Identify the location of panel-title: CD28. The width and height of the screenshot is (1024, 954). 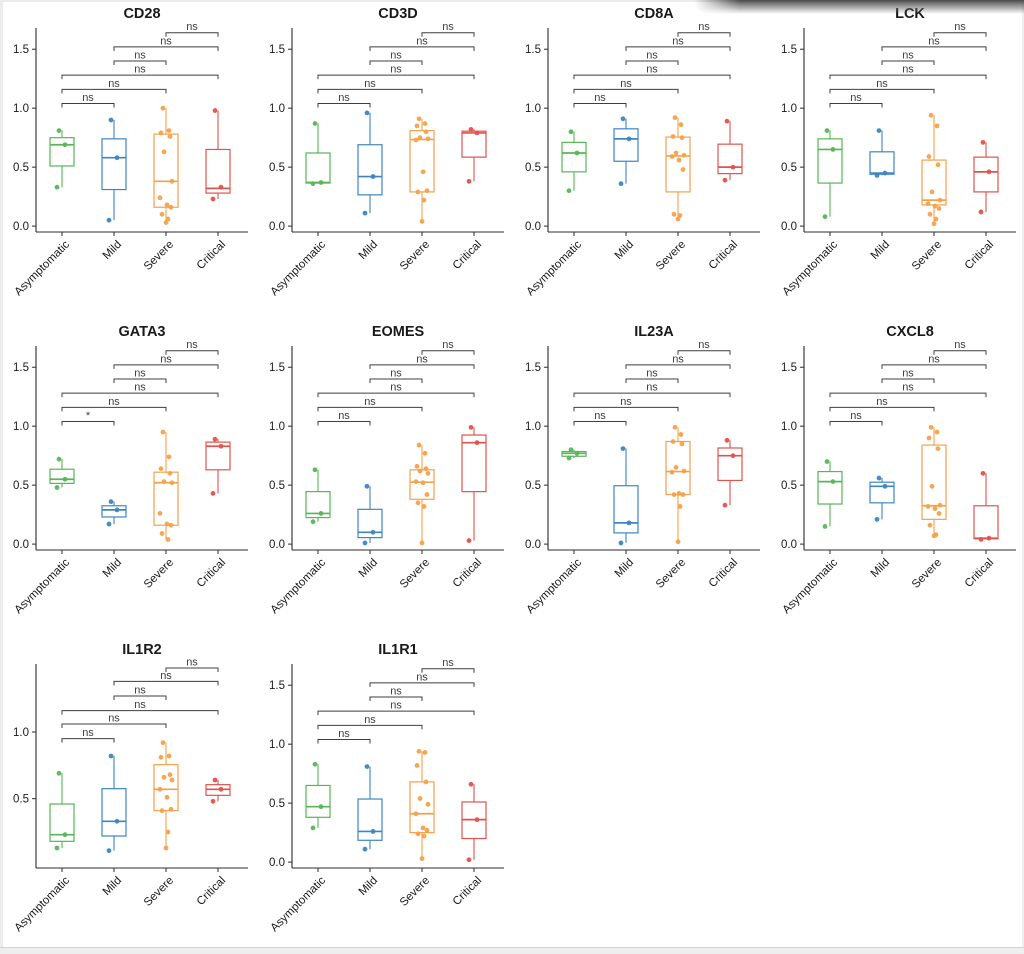
(141, 14).